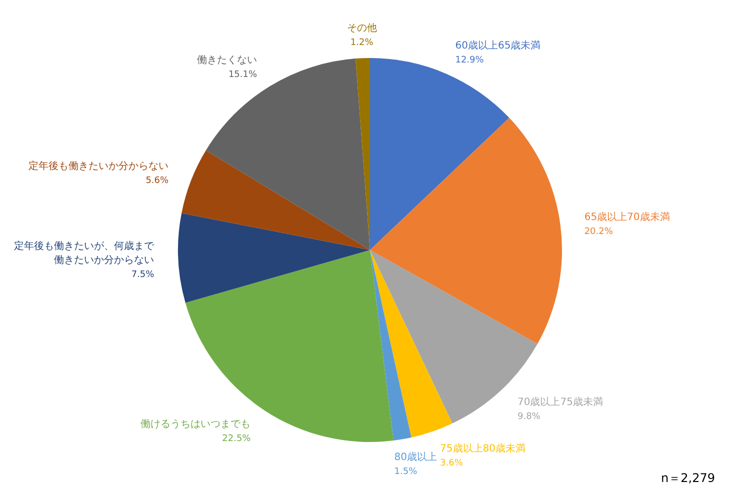 This screenshot has height=496, width=740. I want to click on slice-label: 75歳以上80歳未満, so click(483, 448).